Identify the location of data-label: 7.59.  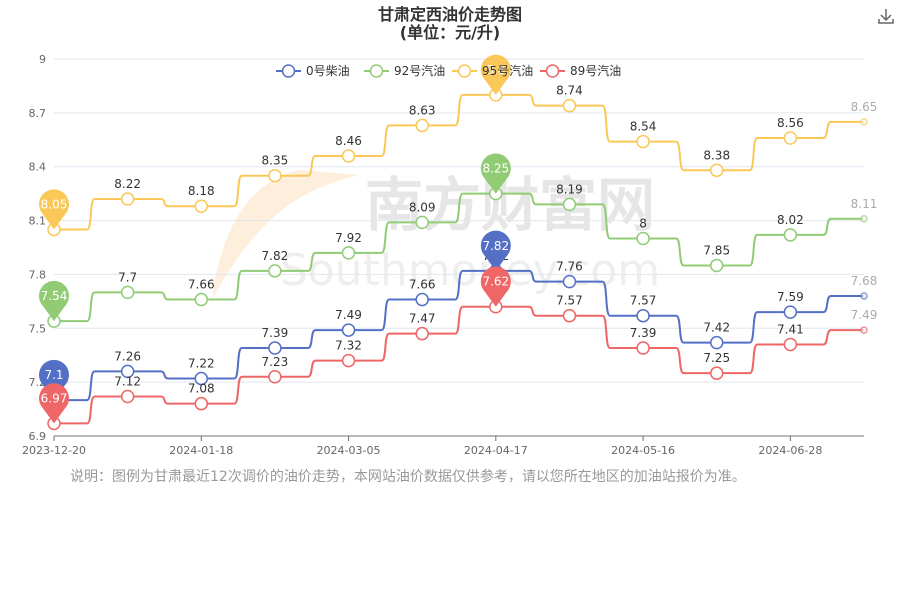
(790, 297).